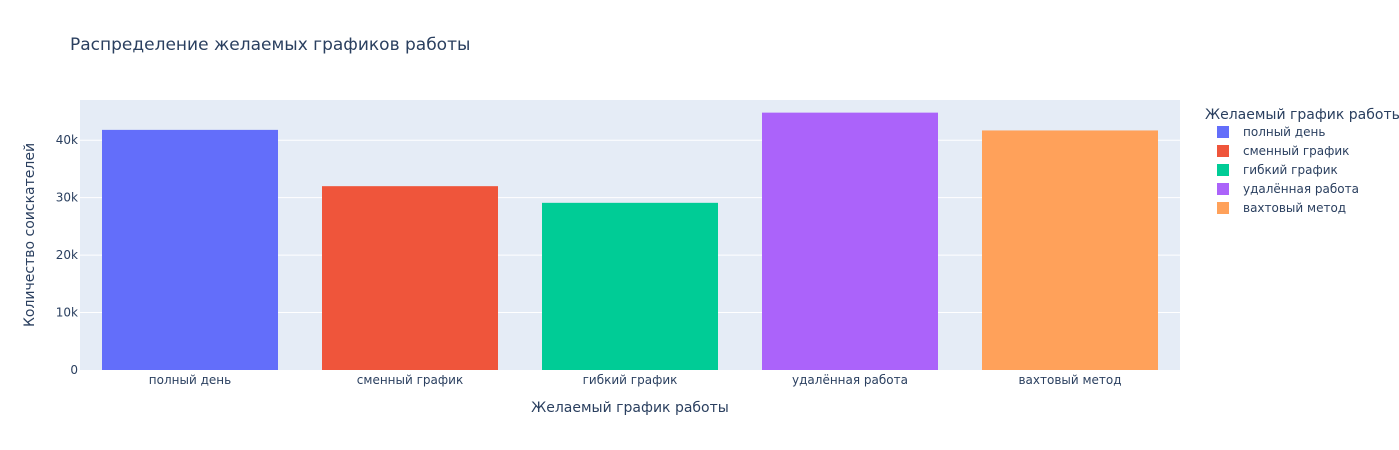 The width and height of the screenshot is (1399, 450). Describe the element at coordinates (67, 313) in the screenshot. I see `y-tick-label: 10k` at that location.